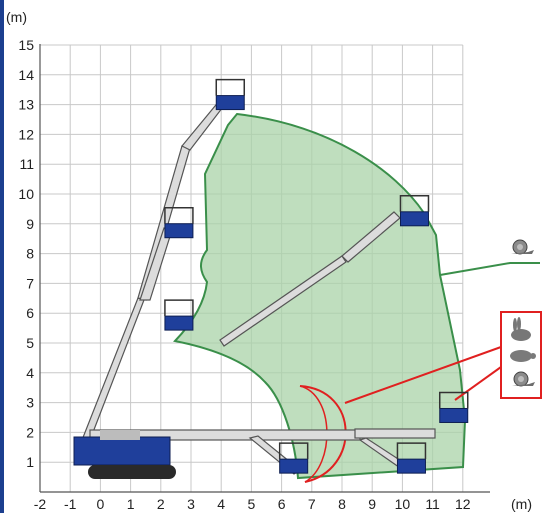 The height and width of the screenshot is (513, 549). I want to click on y-tick-label: 7, so click(30, 283).